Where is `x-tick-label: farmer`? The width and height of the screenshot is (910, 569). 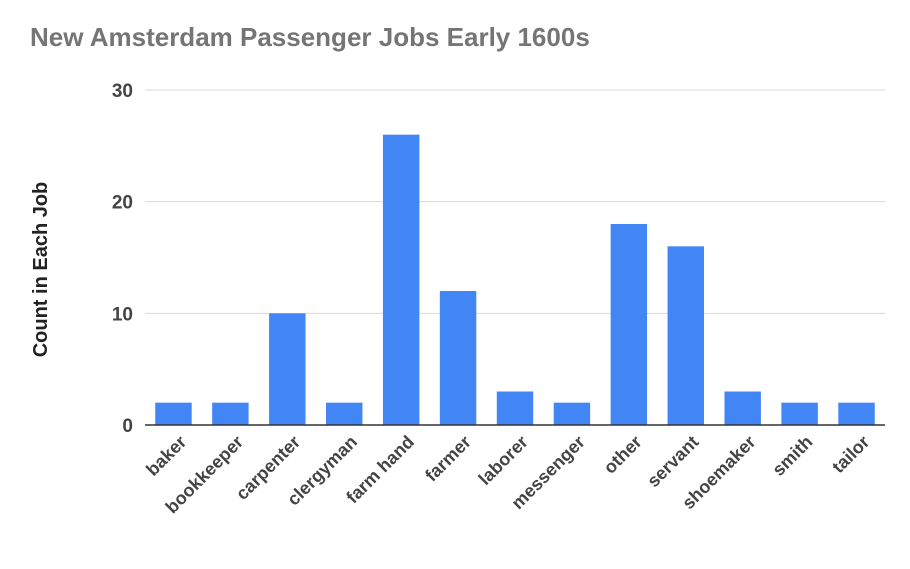 x-tick-label: farmer is located at coordinates (448, 459).